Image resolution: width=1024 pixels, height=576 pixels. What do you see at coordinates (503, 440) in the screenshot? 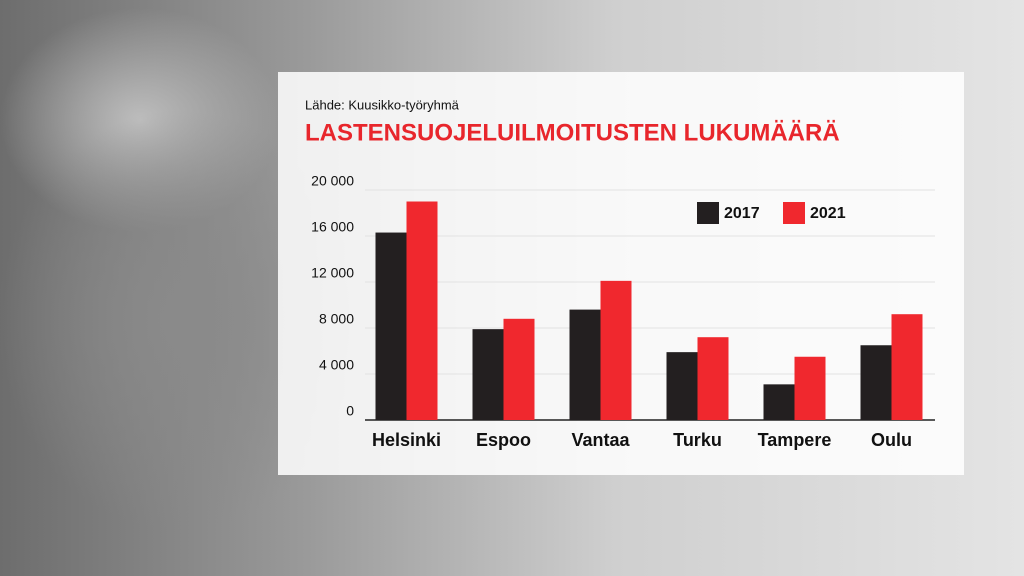
I see `x-tick-label: Espoo` at bounding box center [503, 440].